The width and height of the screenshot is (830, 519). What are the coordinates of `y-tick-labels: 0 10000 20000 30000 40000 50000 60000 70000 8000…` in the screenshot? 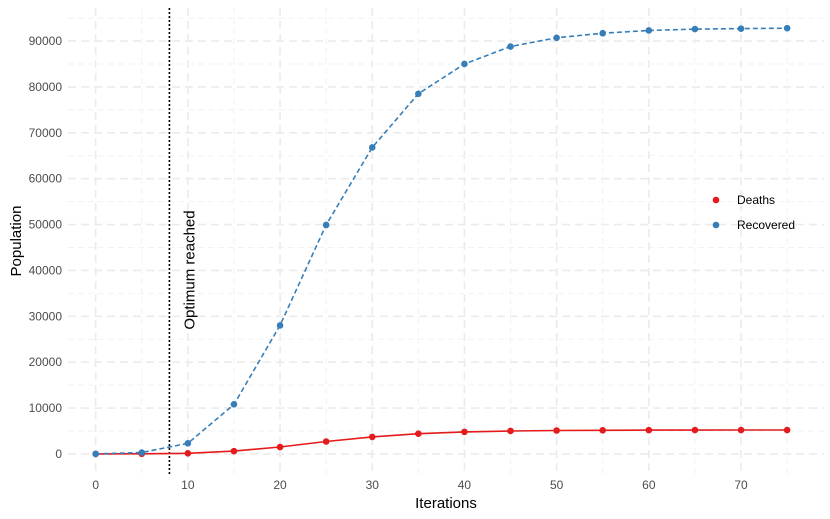 It's located at (46, 247).